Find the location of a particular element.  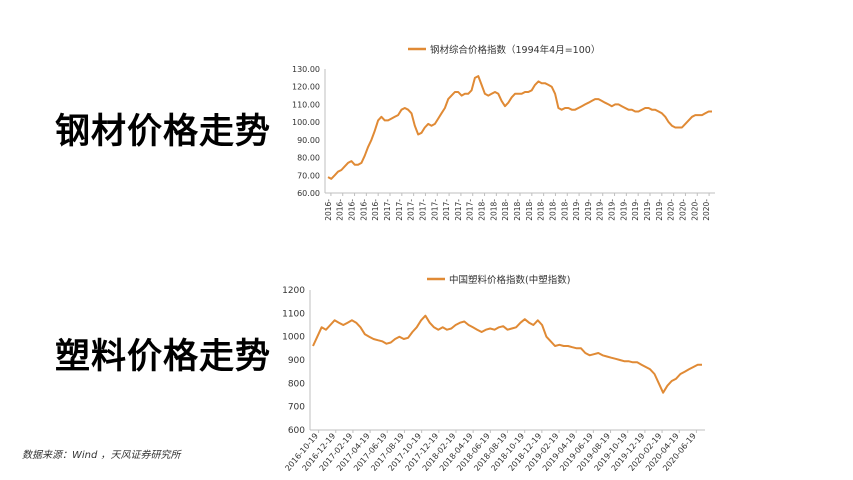

y-tick-label: 700 is located at coordinates (296, 408).